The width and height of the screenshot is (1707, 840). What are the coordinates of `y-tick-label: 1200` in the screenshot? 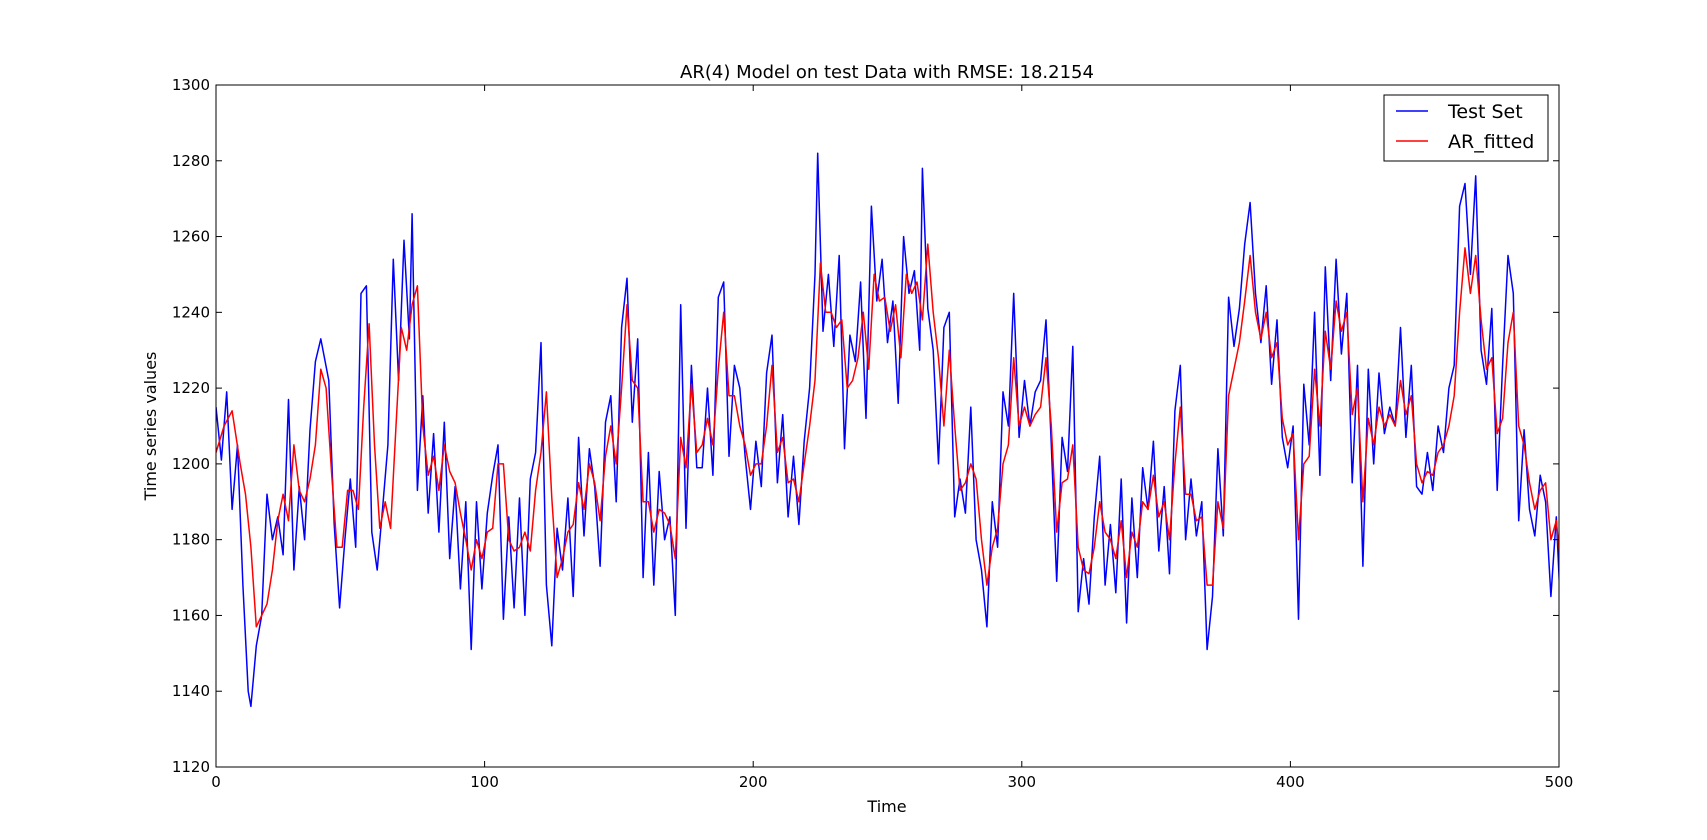 It's located at (191, 464).